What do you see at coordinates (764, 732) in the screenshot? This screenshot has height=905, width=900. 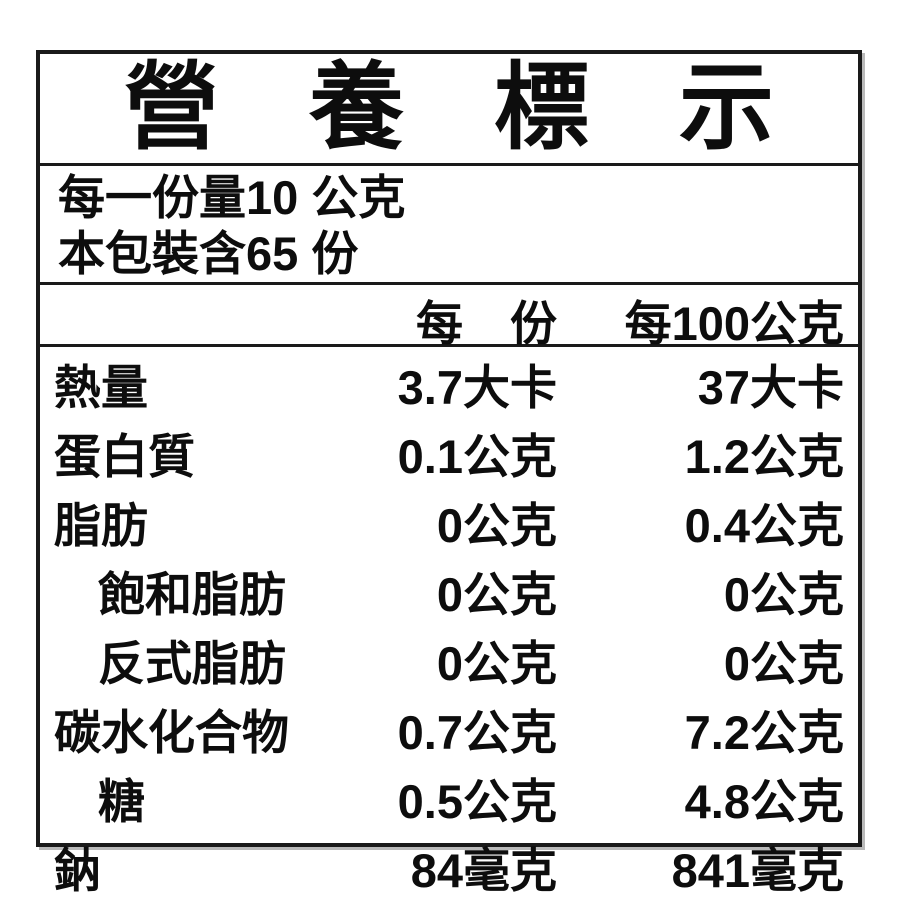 I see `nutrient-per-100g: 7.2公克` at bounding box center [764, 732].